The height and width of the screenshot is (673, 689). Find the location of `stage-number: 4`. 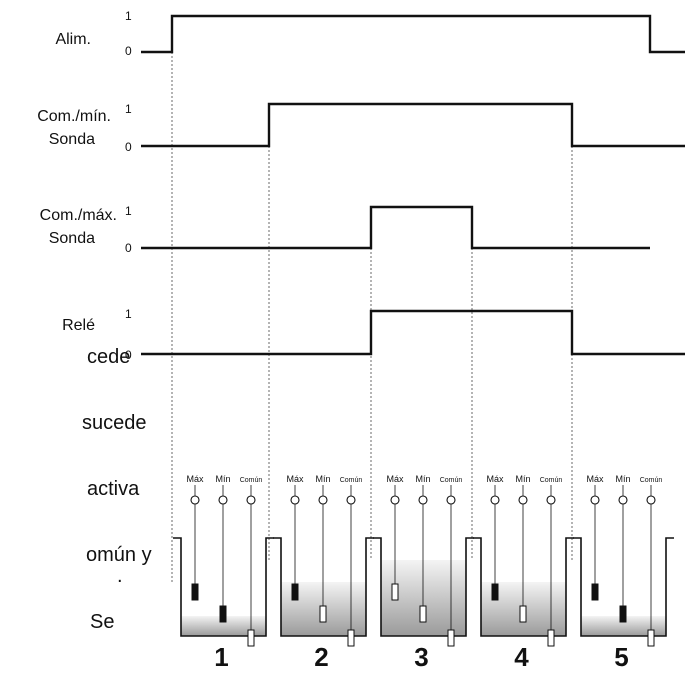

stage-number: 4 is located at coordinates (521, 655).